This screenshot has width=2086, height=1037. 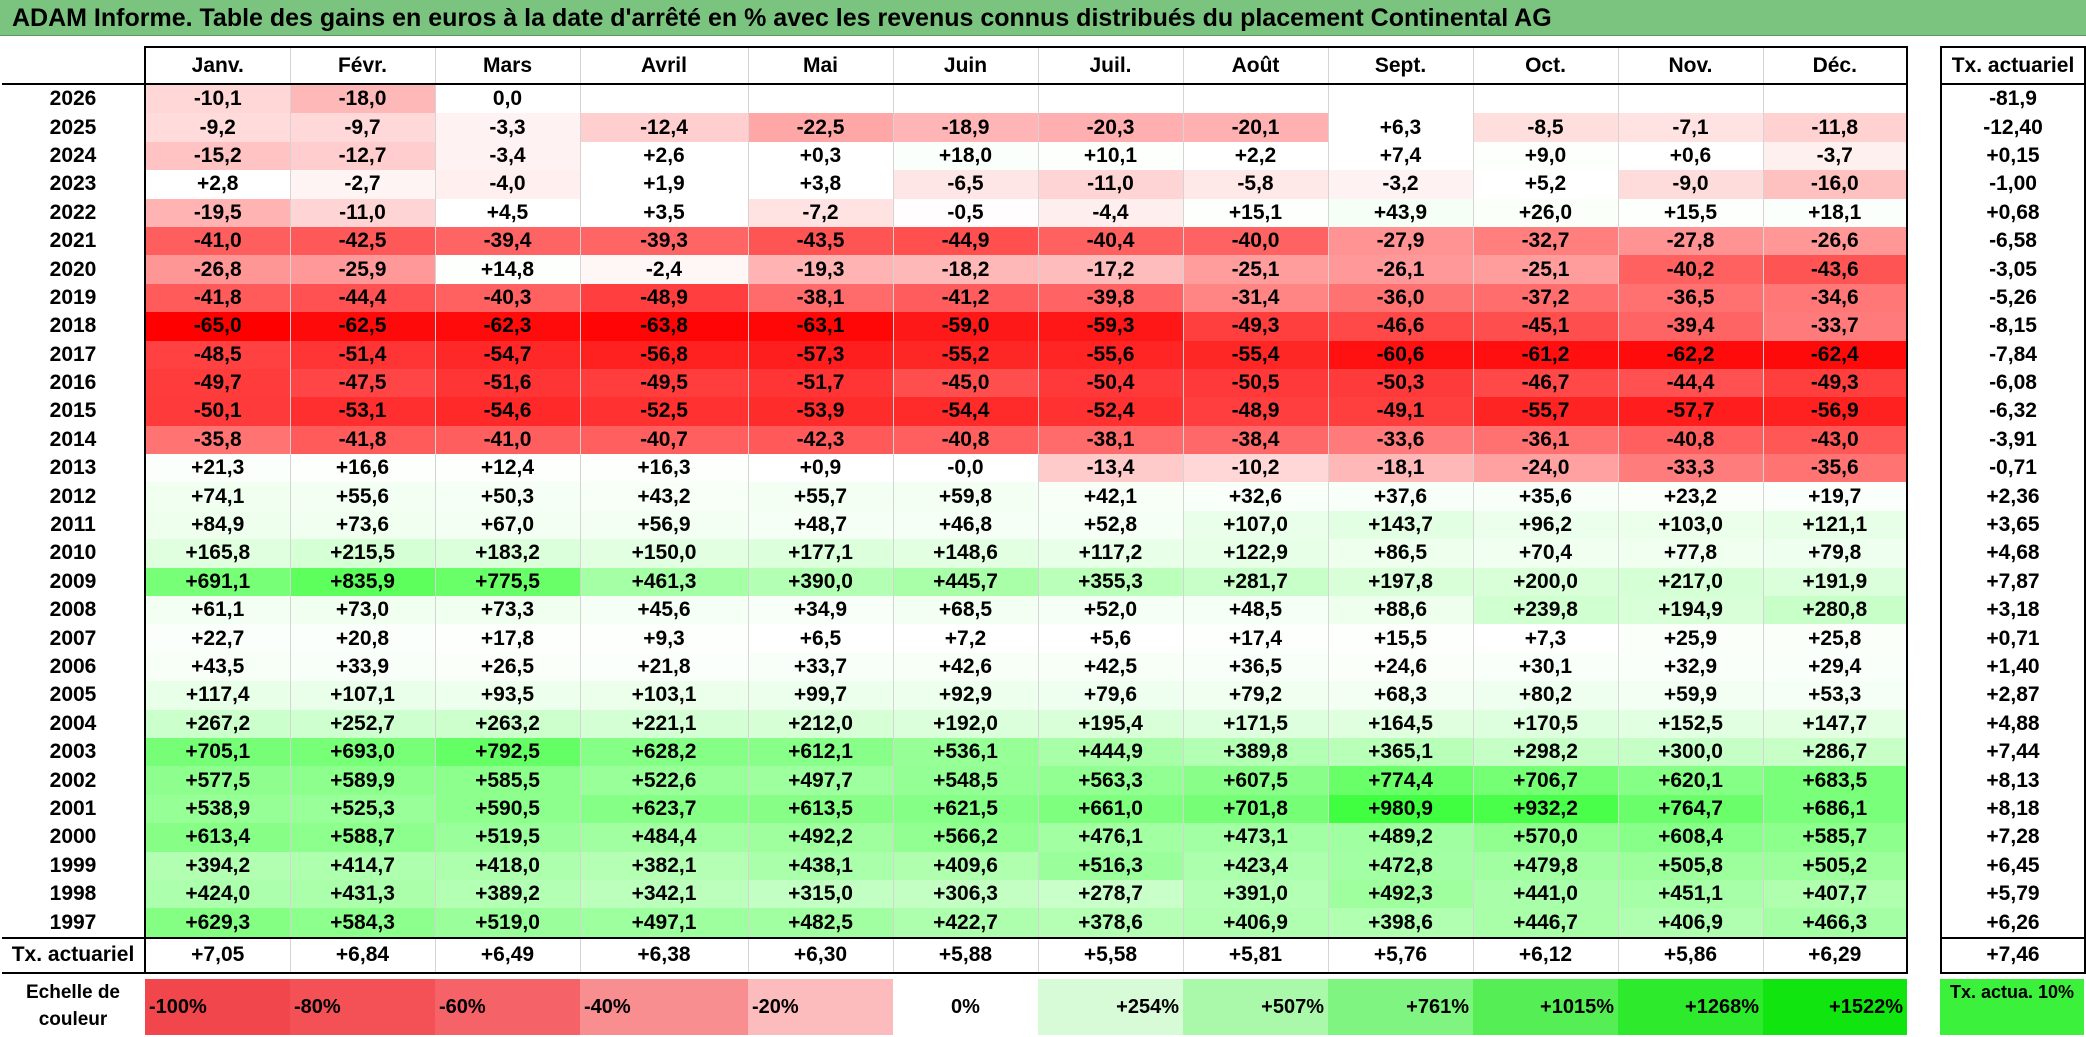 What do you see at coordinates (73, 411) in the screenshot?
I see `year-label: 2015` at bounding box center [73, 411].